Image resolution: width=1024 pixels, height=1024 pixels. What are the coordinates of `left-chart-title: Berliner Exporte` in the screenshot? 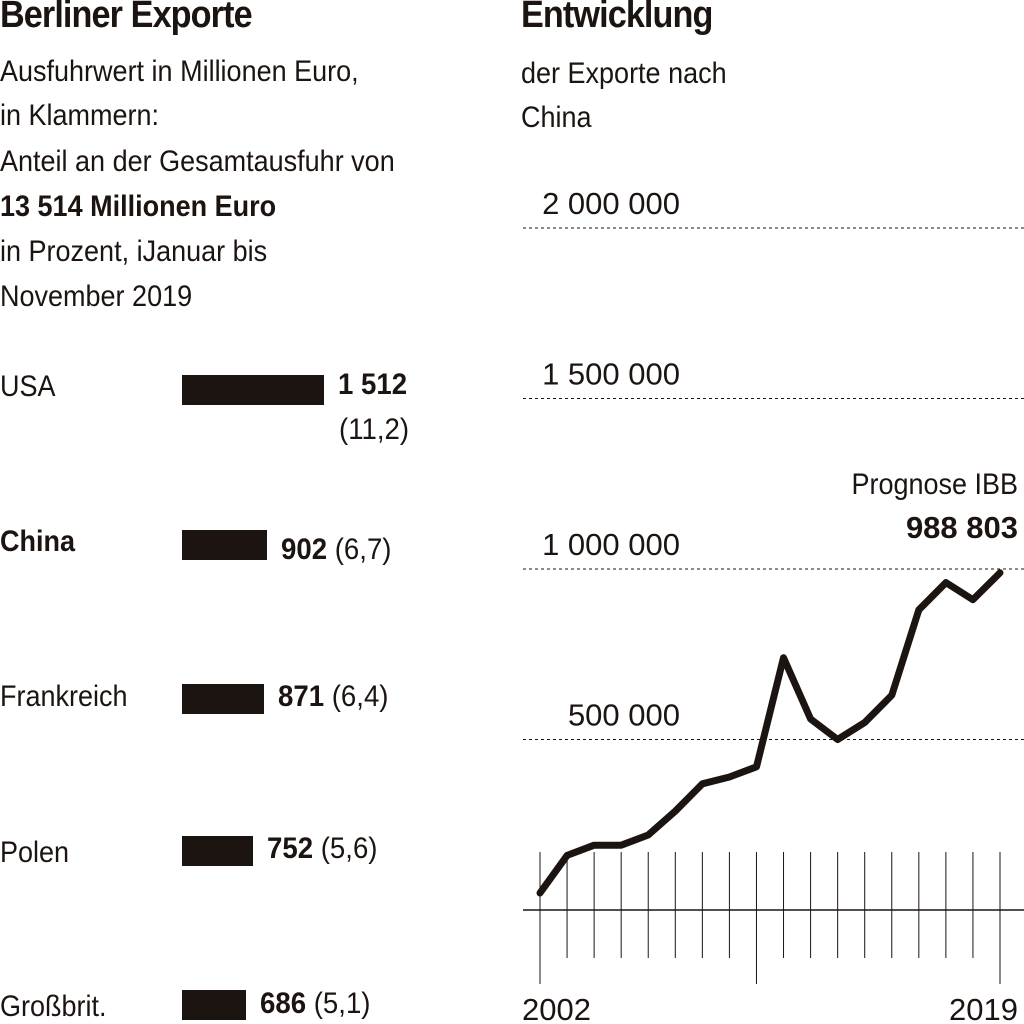 It's located at (126, 18).